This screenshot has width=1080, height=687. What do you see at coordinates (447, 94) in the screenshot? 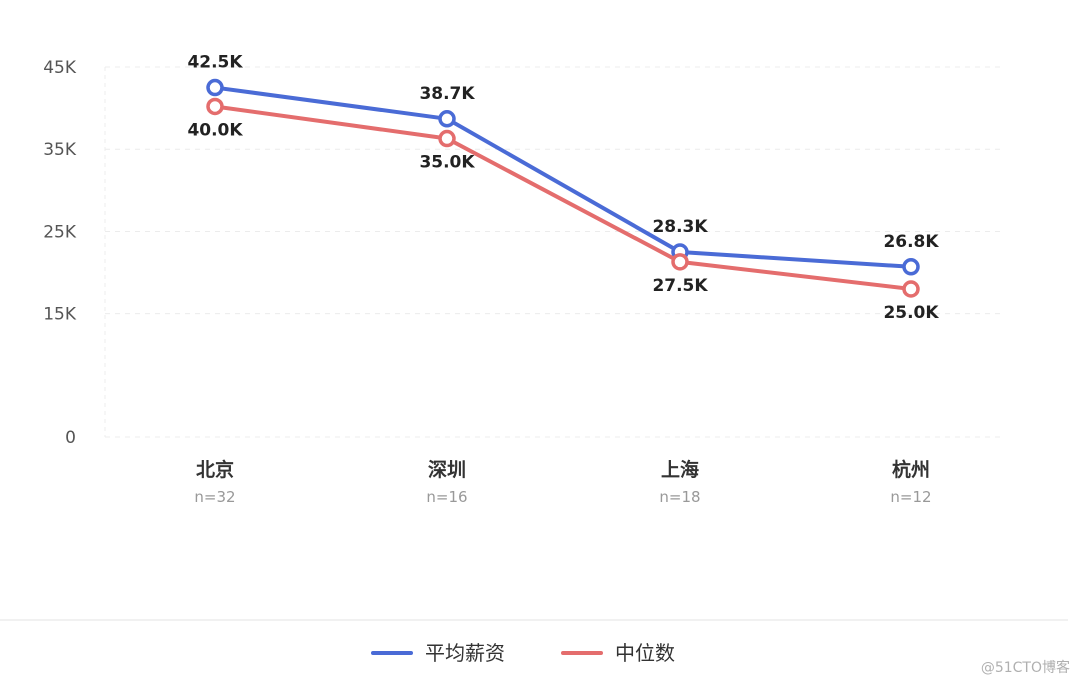
I see `data-label: 38.7K` at bounding box center [447, 94].